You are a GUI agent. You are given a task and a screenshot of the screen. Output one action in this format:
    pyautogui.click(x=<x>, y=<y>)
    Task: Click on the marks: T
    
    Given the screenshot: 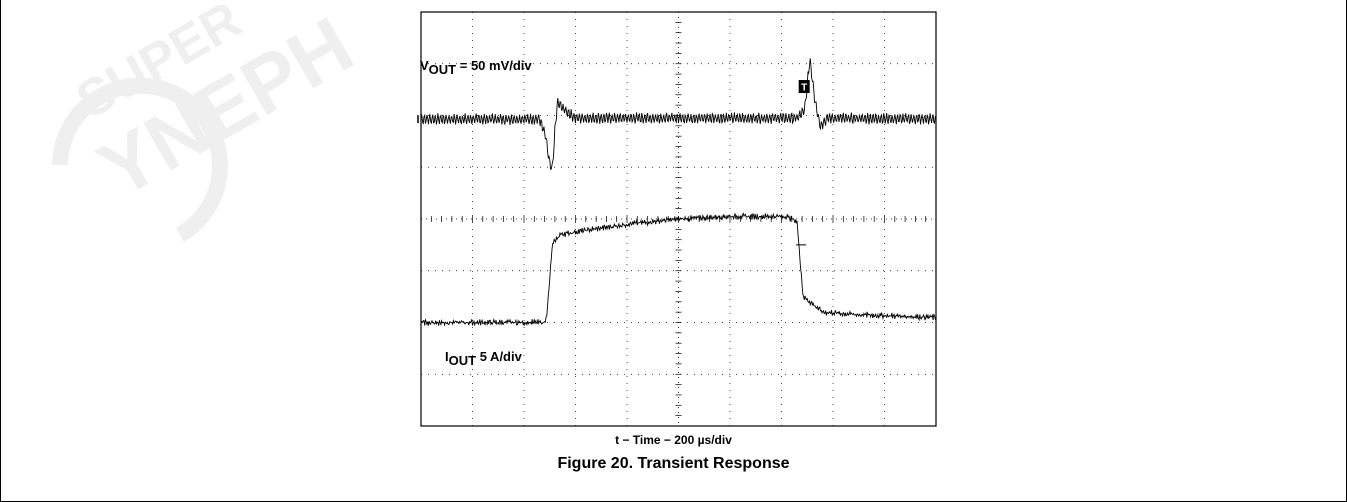 What is the action you would take?
    pyautogui.click(x=613, y=163)
    